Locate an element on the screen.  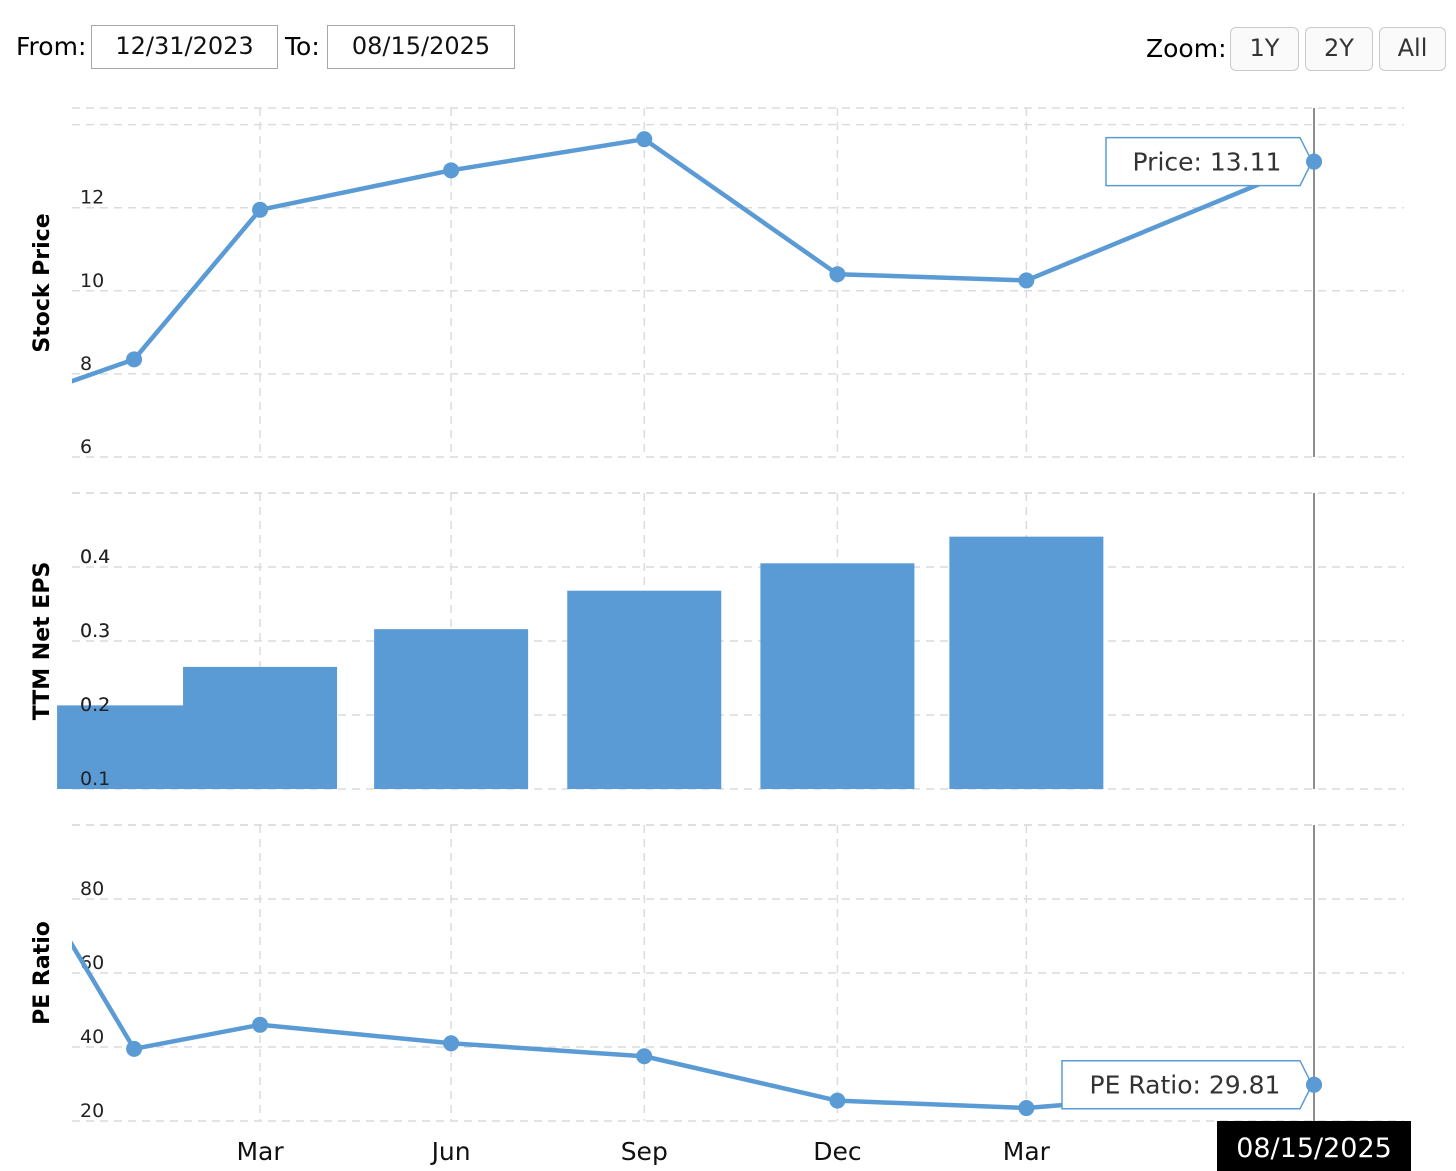
y-tick-label: 0.3 is located at coordinates (95, 631).